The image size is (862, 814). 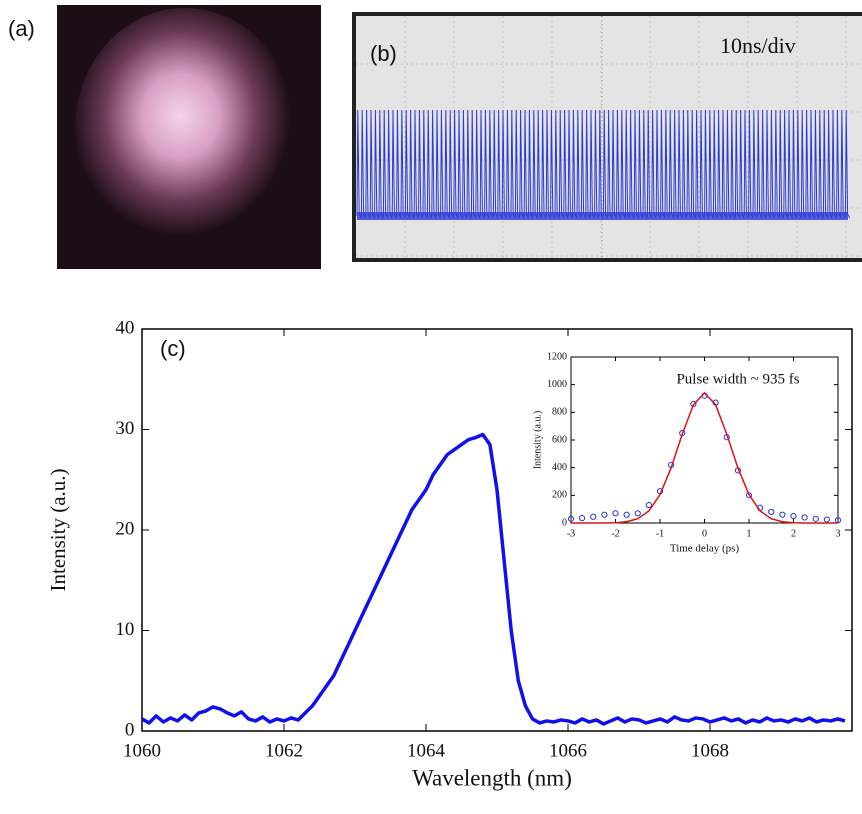 I want to click on y-tick-label: 200, so click(x=559, y=495).